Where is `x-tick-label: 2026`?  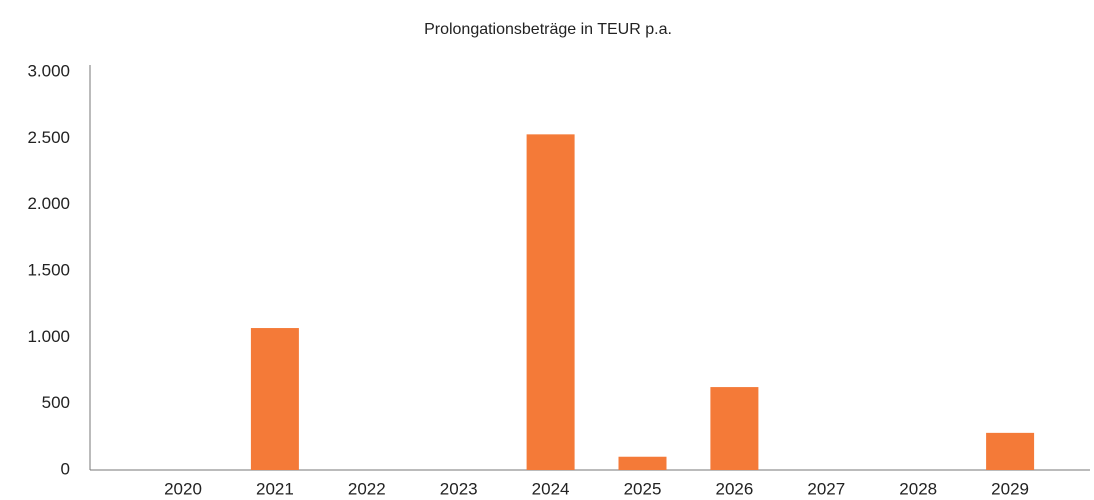
x-tick-label: 2026 is located at coordinates (734, 488).